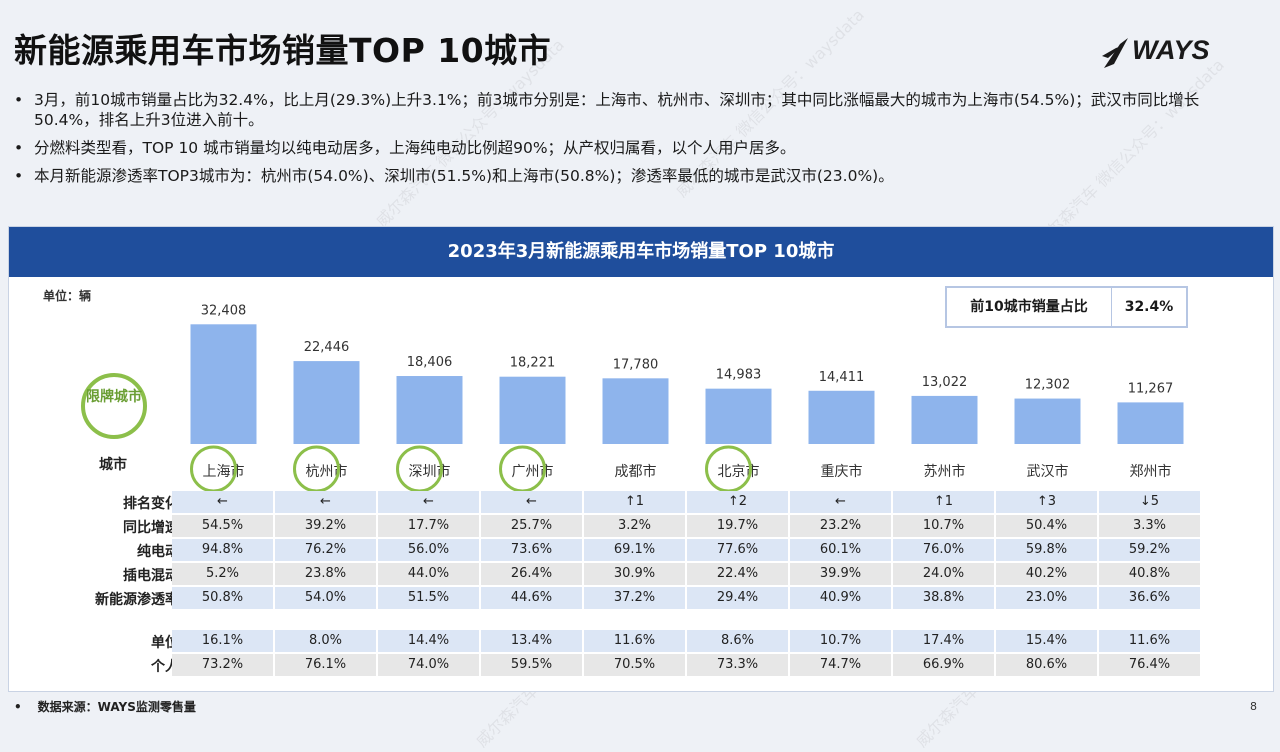 The width and height of the screenshot is (1280, 752). What do you see at coordinates (1149, 665) in the screenshot?
I see `table-cell: 76.4%` at bounding box center [1149, 665].